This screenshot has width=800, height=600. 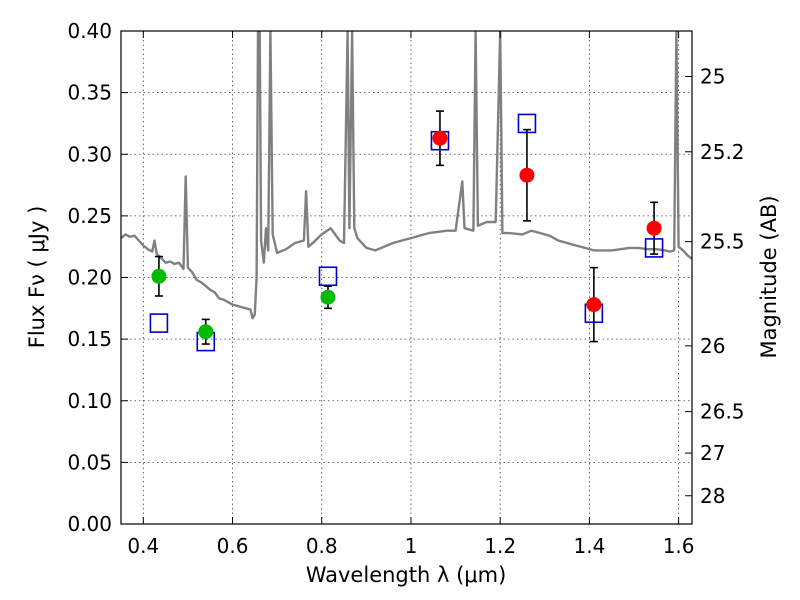 I want to click on y2-axis-label: Magnitude (AB), so click(x=769, y=276).